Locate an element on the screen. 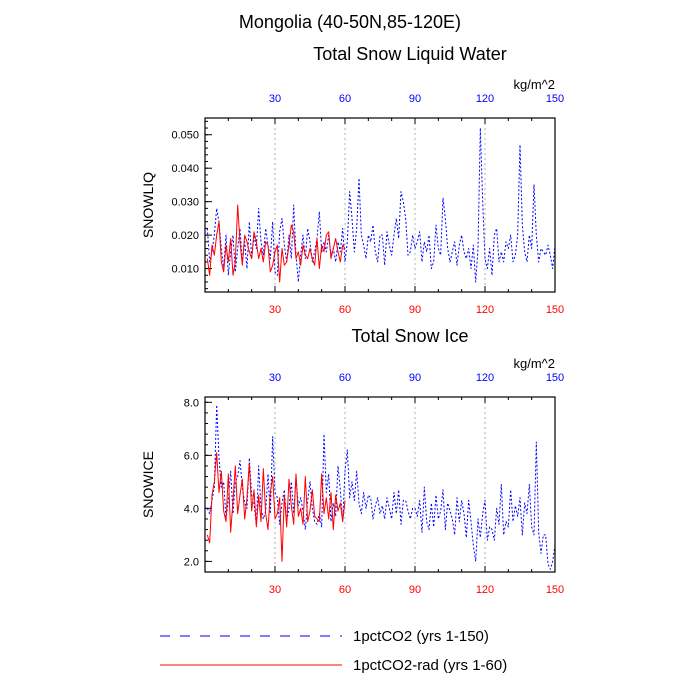 This screenshot has height=700, width=700. snowice-series-1pctco2-rad-line is located at coordinates (276, 507).